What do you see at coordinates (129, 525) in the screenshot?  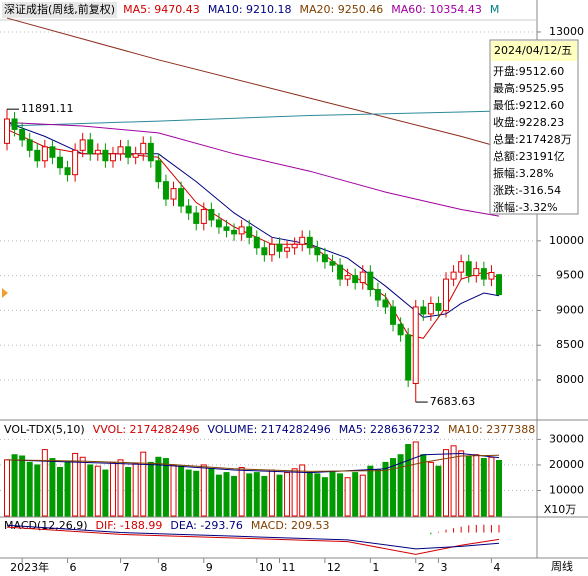 I see `header-text: DIF: -188.99` at bounding box center [129, 525].